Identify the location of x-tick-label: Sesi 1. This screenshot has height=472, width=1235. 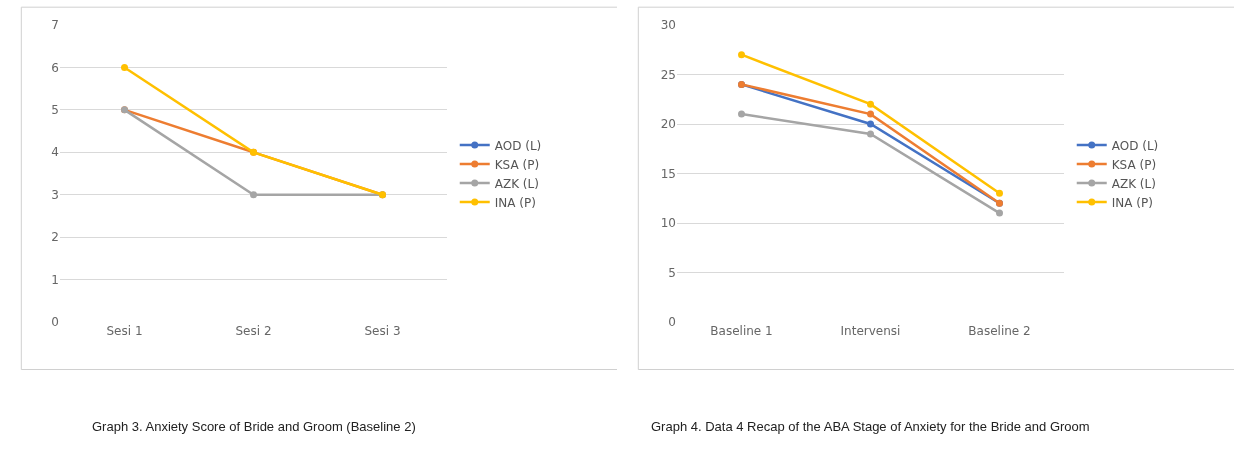
(124, 331).